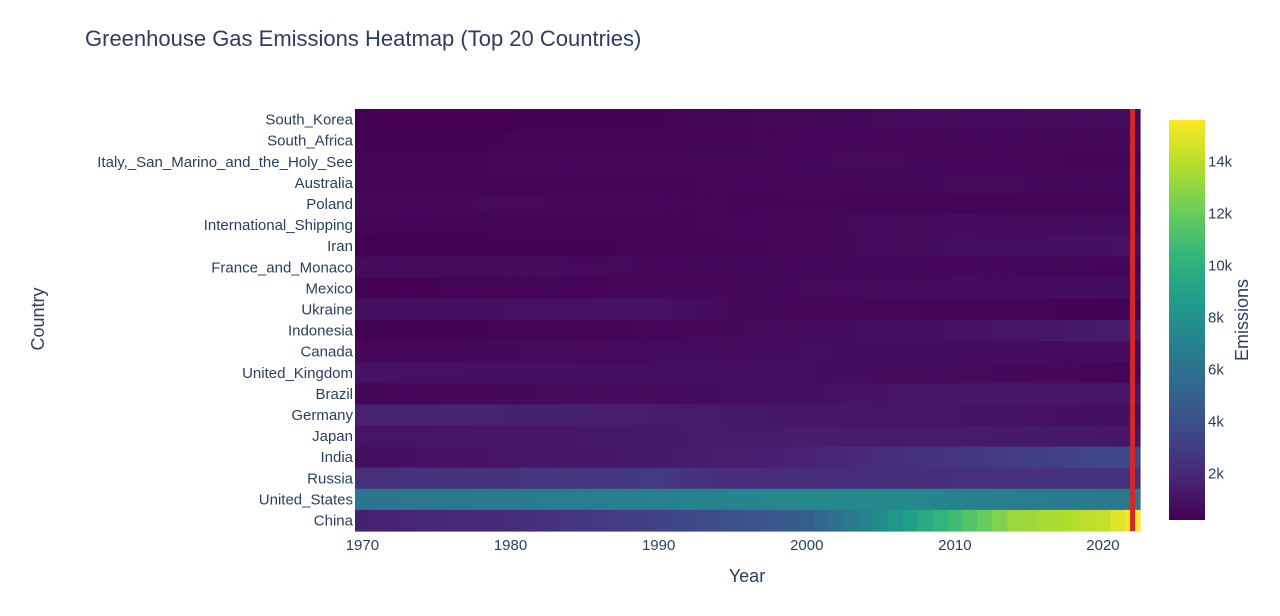 The width and height of the screenshot is (1280, 616). Describe the element at coordinates (1216, 369) in the screenshot. I see `colorbar-tick-label: 6k` at that location.